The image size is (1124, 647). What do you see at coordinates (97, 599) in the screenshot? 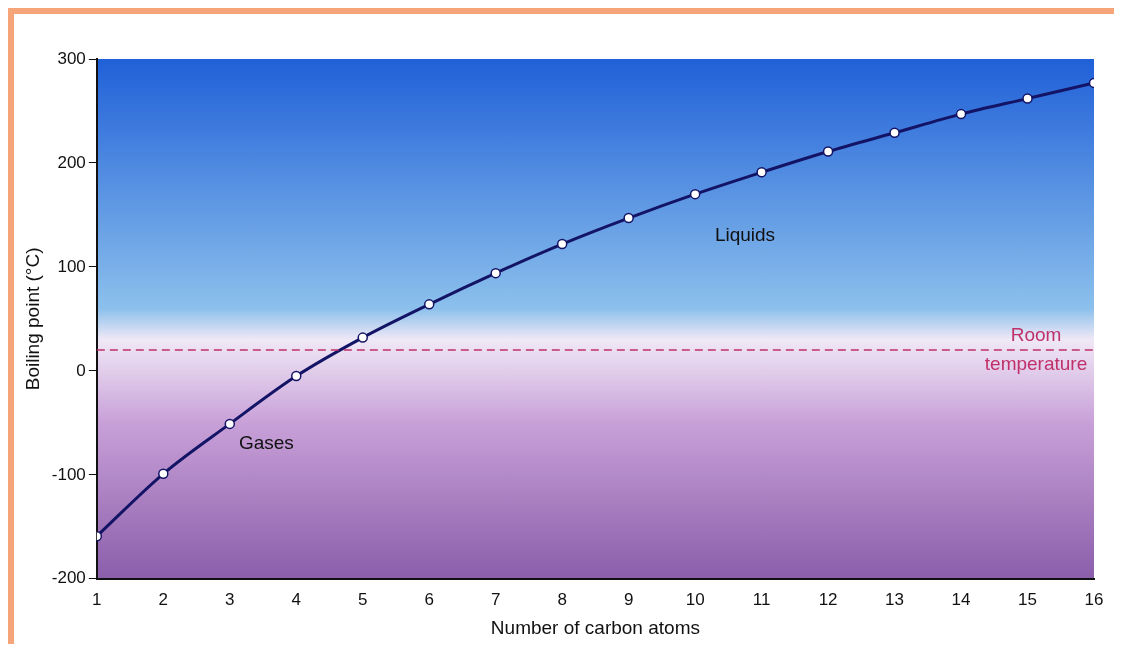
I see `x-tick-label: 1` at bounding box center [97, 599].